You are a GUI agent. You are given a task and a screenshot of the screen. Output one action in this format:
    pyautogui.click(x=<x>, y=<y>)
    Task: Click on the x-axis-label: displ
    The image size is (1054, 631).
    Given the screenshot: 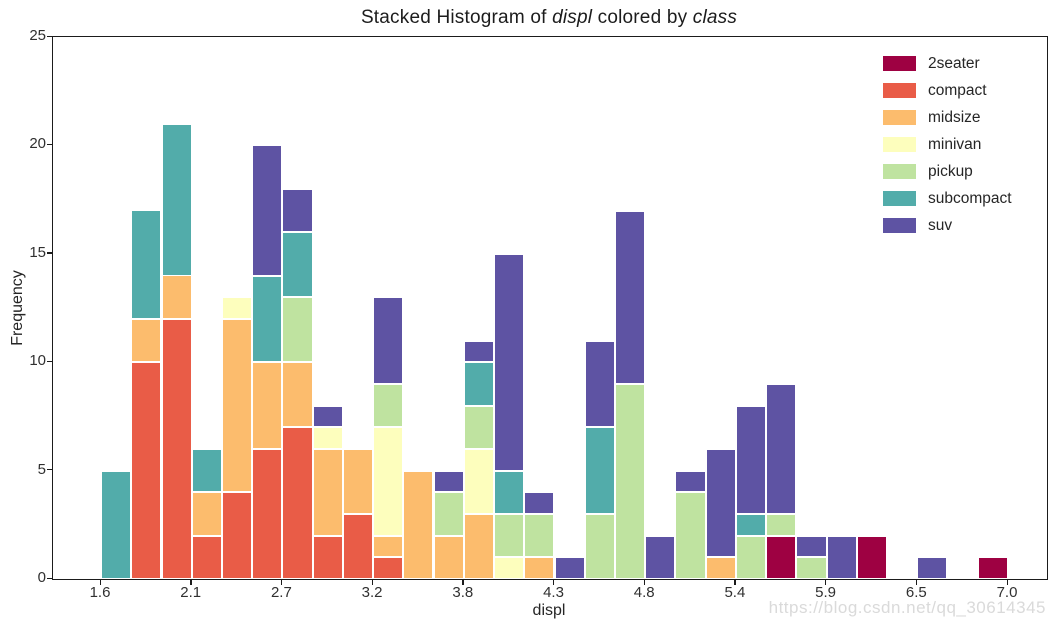 What is the action you would take?
    pyautogui.click(x=549, y=610)
    